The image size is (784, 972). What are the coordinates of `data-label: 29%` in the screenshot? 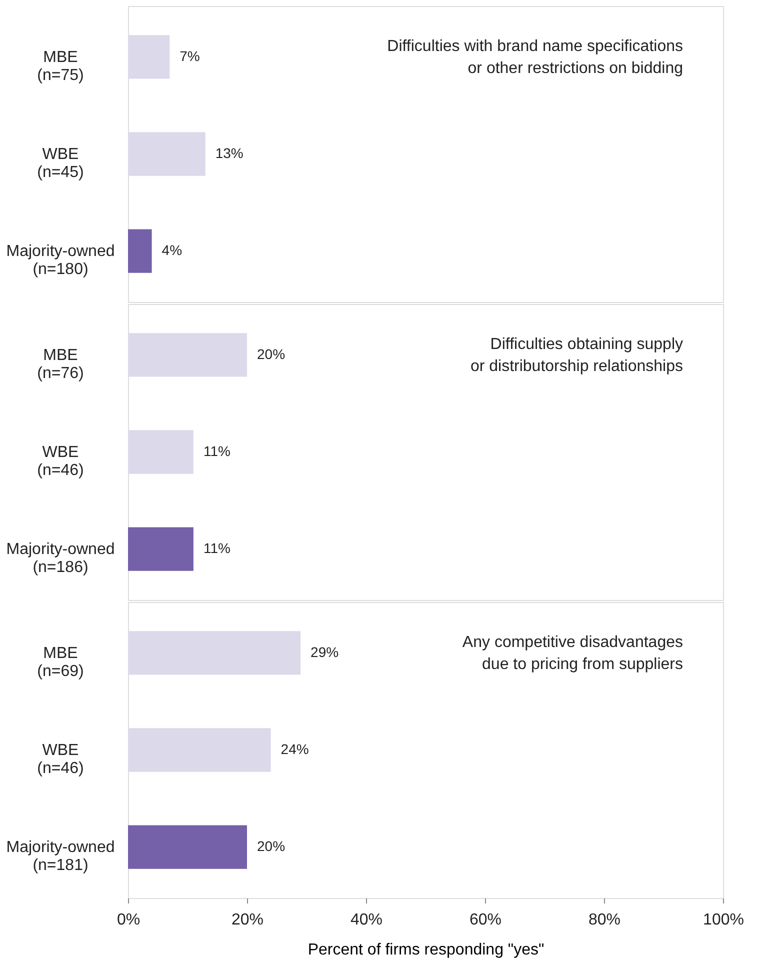 It's located at (324, 652).